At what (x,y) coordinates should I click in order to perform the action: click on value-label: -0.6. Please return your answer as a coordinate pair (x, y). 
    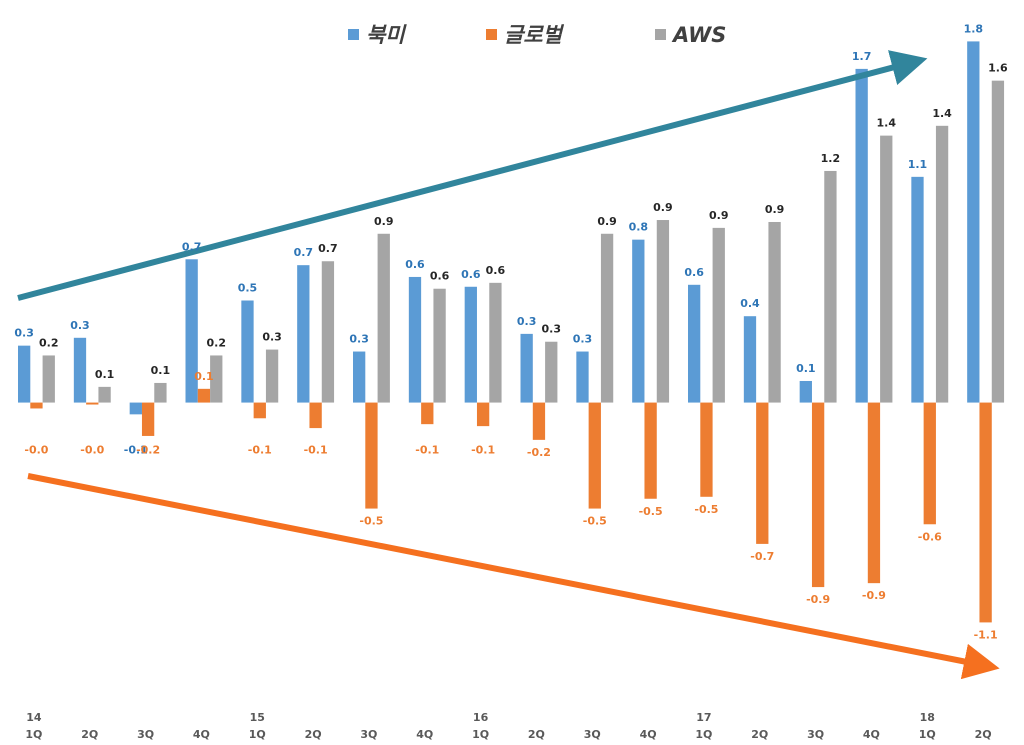
    Looking at the image, I should click on (930, 536).